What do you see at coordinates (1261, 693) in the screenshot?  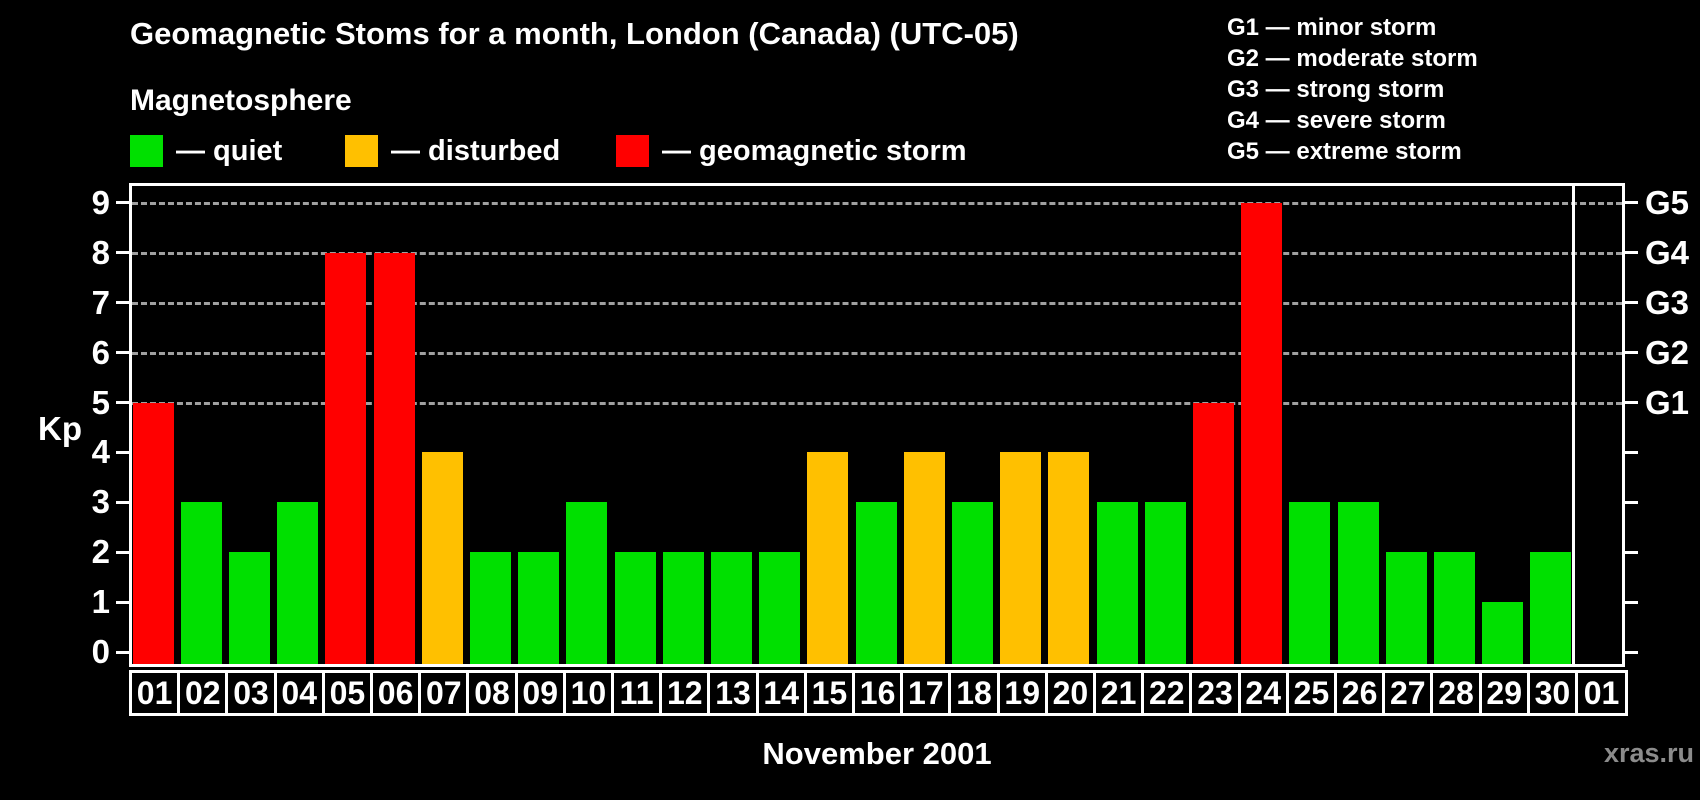 I see `day-label-24: 24` at bounding box center [1261, 693].